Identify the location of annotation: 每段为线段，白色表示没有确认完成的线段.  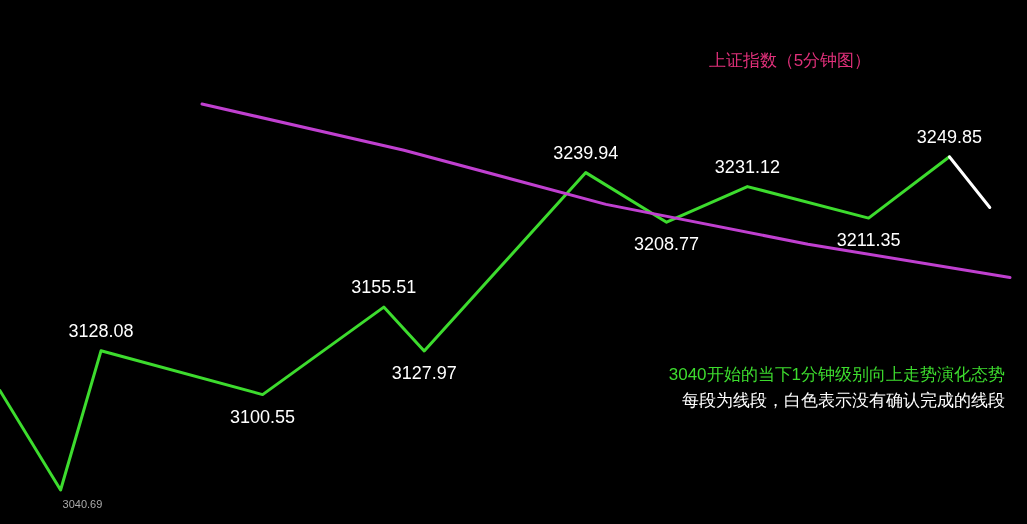
(843, 400).